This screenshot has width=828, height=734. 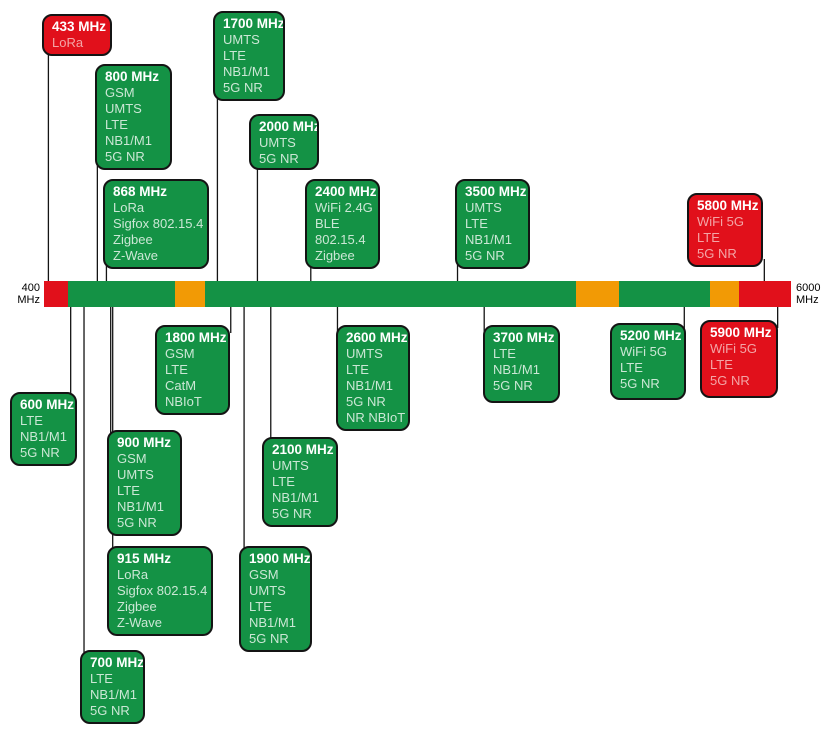 I want to click on band-box-2600: 2600 MHz UMTS LTE NB1/M1 5G NR NR NBIoT, so click(x=373, y=378).